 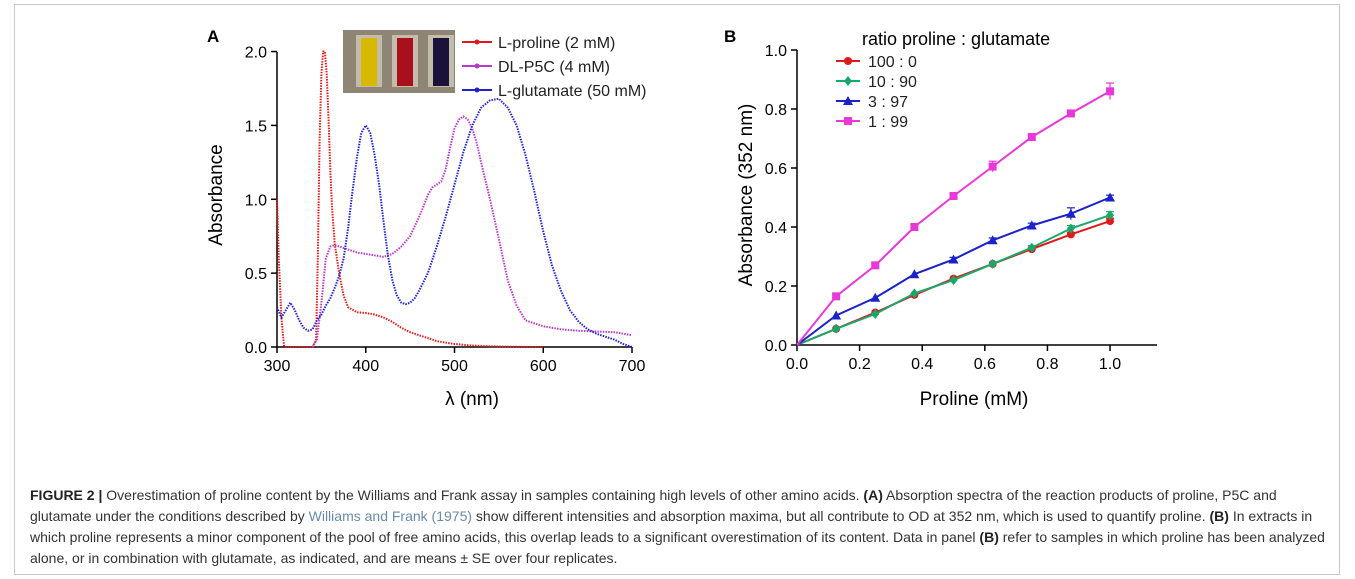 I want to click on panel-a-x-tick-label: 700, so click(x=632, y=366).